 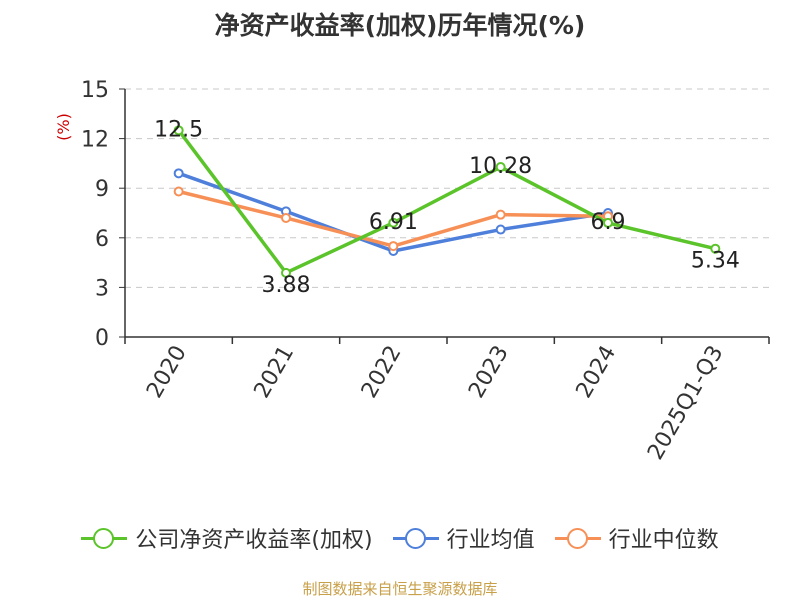 I want to click on x-tick-label: 2020, so click(x=167, y=372).